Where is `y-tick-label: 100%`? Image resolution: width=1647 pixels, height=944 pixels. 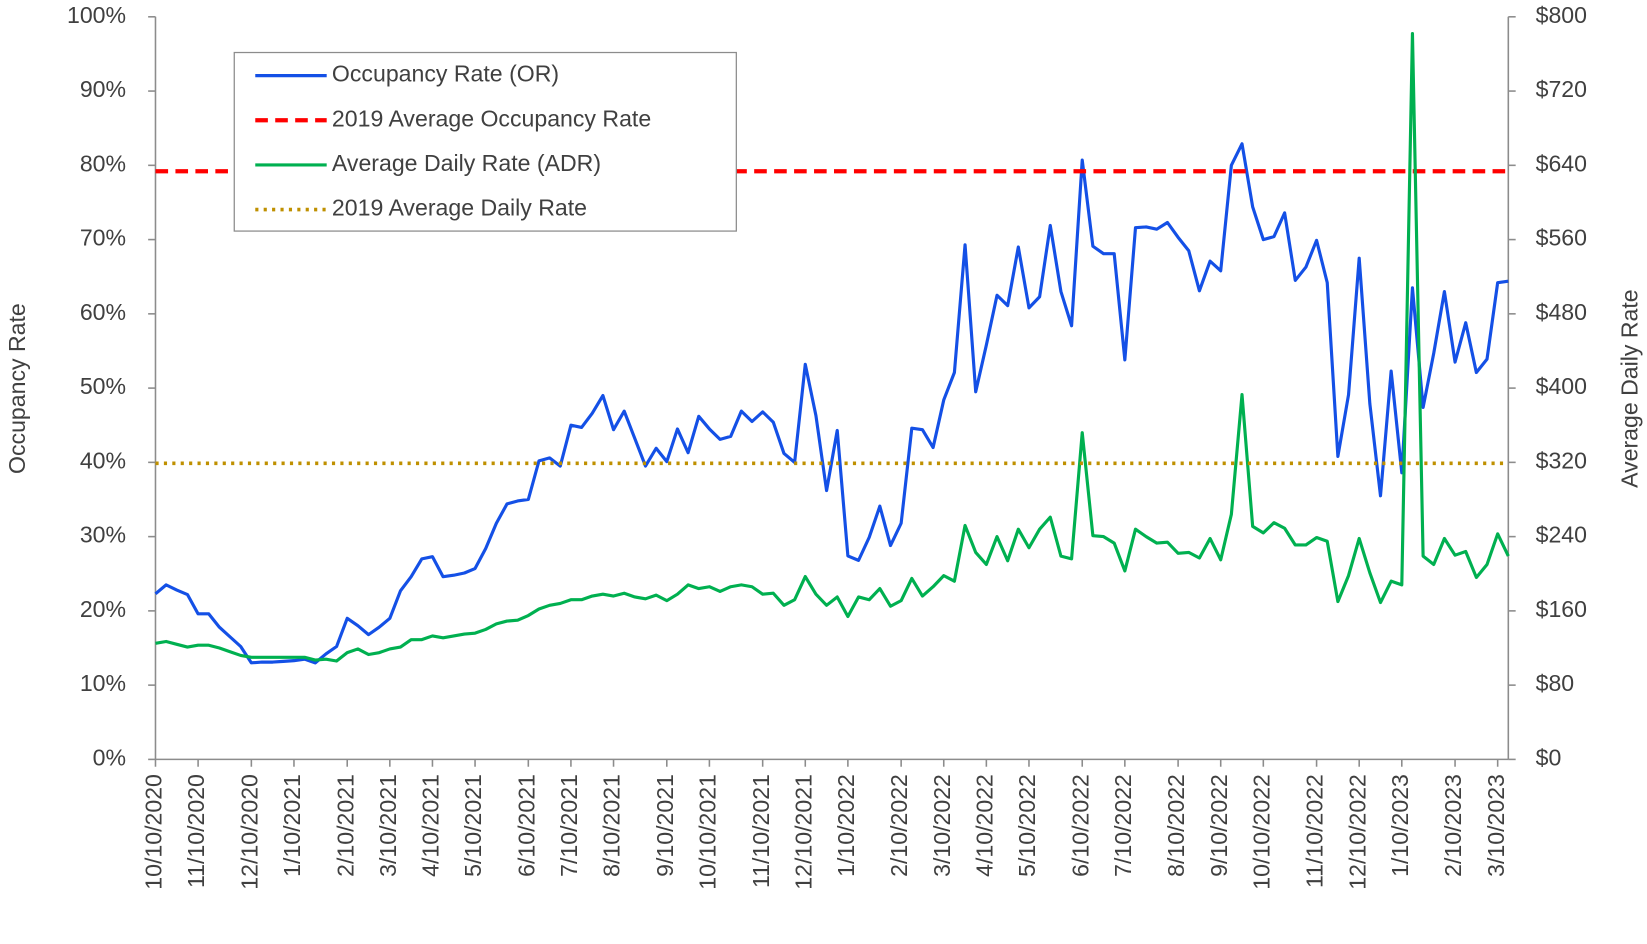 y-tick-label: 100% is located at coordinates (96, 15).